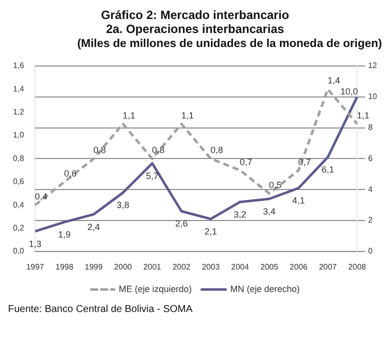  Describe the element at coordinates (155, 289) in the screenshot. I see `legend-label: ME (eje izquierdo)` at that location.